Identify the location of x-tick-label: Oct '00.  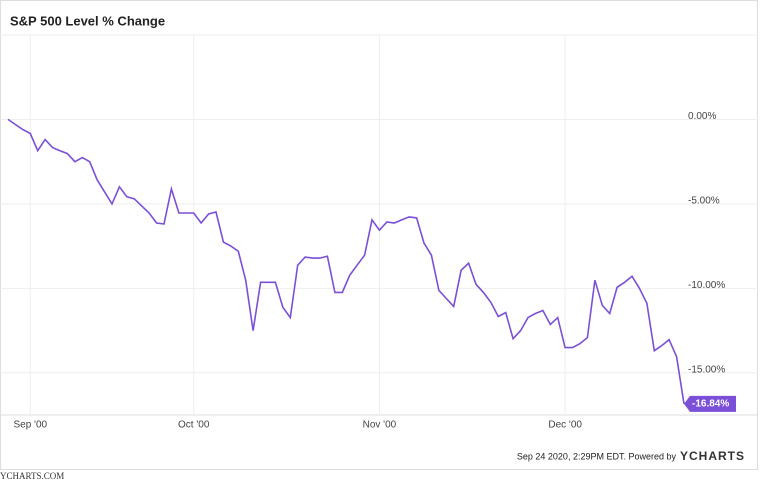
(194, 425).